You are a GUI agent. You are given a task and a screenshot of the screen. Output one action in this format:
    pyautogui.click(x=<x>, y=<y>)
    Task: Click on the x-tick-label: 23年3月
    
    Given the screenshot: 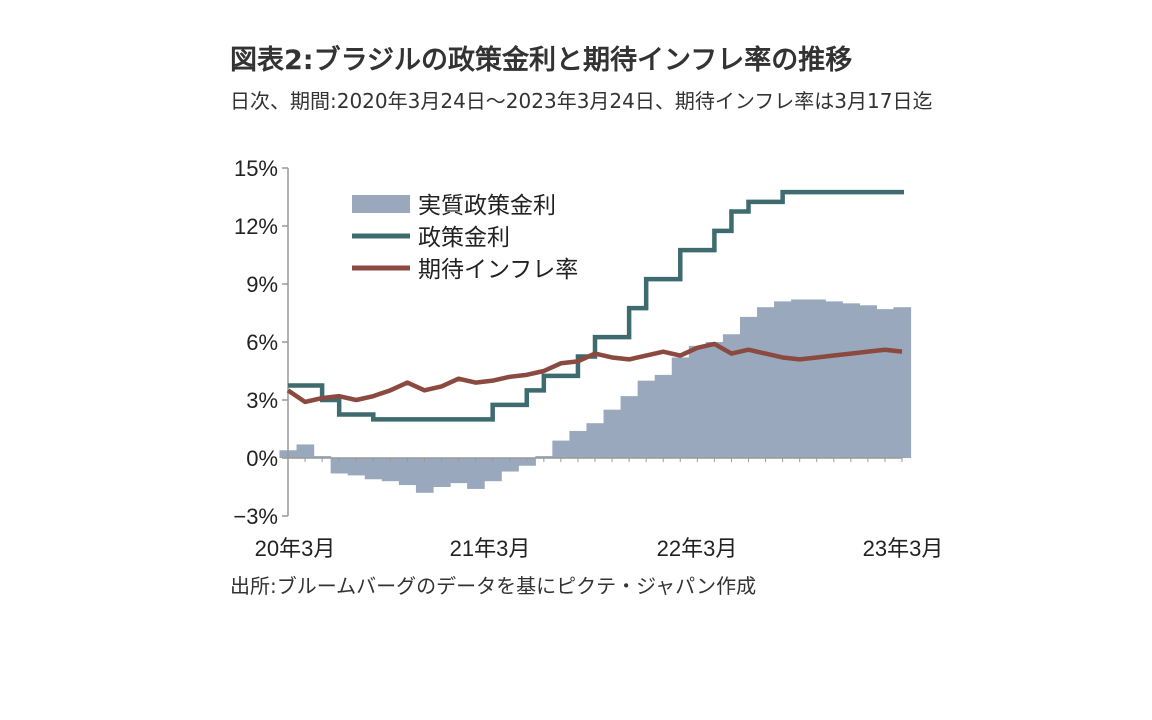 What is the action you would take?
    pyautogui.click(x=903, y=548)
    